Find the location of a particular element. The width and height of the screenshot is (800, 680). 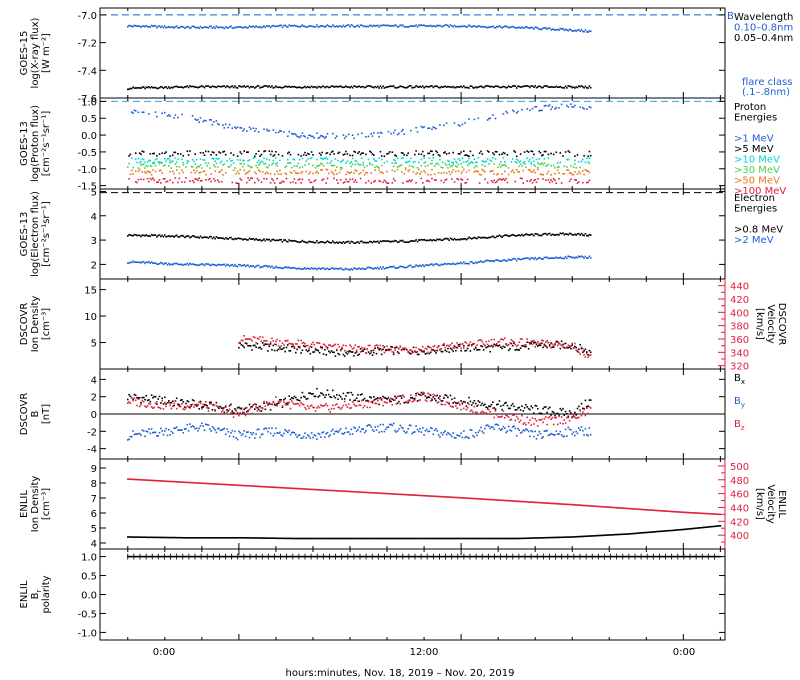

y-axis-label-line: log(Proton flux) is located at coordinates (35, 143).